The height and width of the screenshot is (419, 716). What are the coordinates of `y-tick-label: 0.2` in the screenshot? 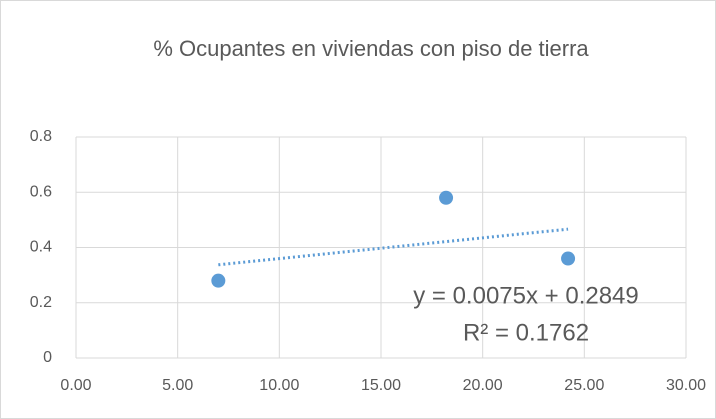 It's located at (41, 302).